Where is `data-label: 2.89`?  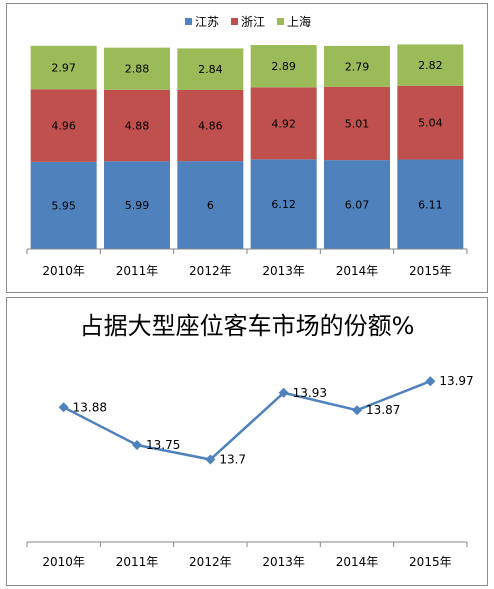 data-label: 2.89 is located at coordinates (283, 66).